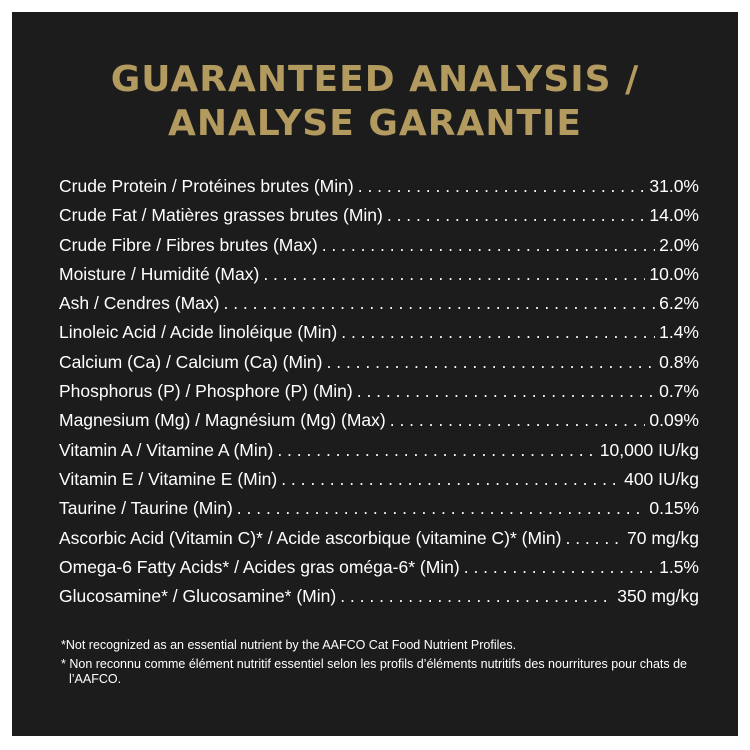 This screenshot has height=750, width=750. I want to click on nutrient-label: Glucosamine* / Glucosamine* (Min), so click(198, 596).